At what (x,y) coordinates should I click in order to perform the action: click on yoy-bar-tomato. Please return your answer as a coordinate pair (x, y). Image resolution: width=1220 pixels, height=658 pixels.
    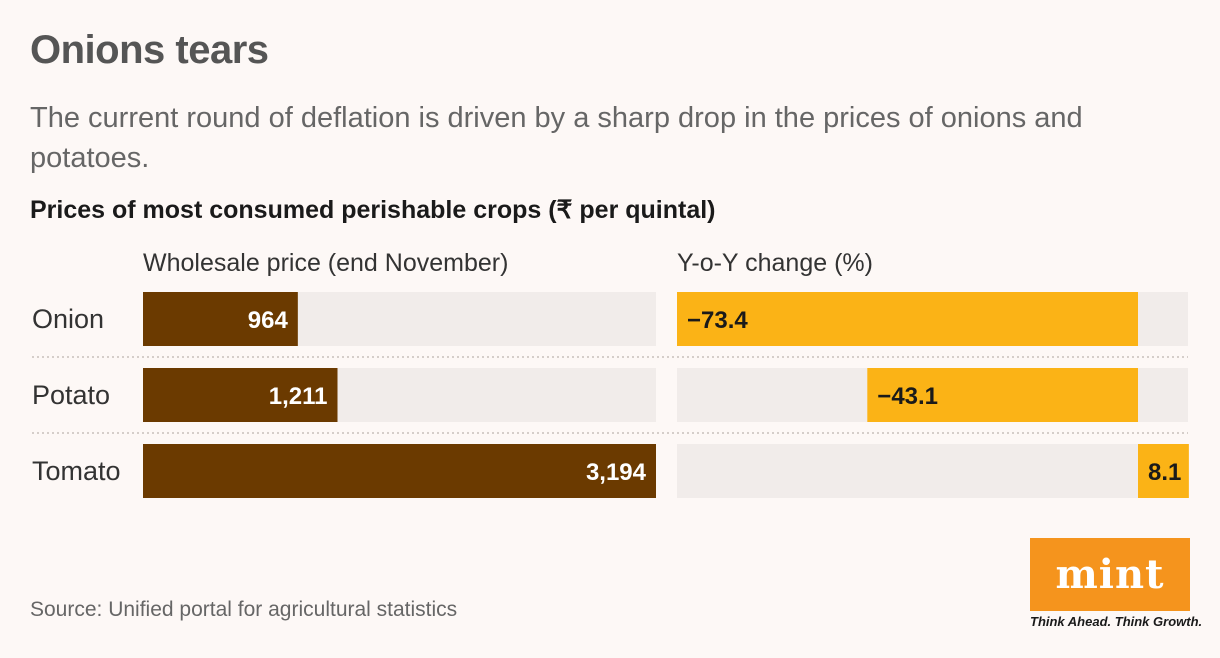
    Looking at the image, I should click on (1163, 471).